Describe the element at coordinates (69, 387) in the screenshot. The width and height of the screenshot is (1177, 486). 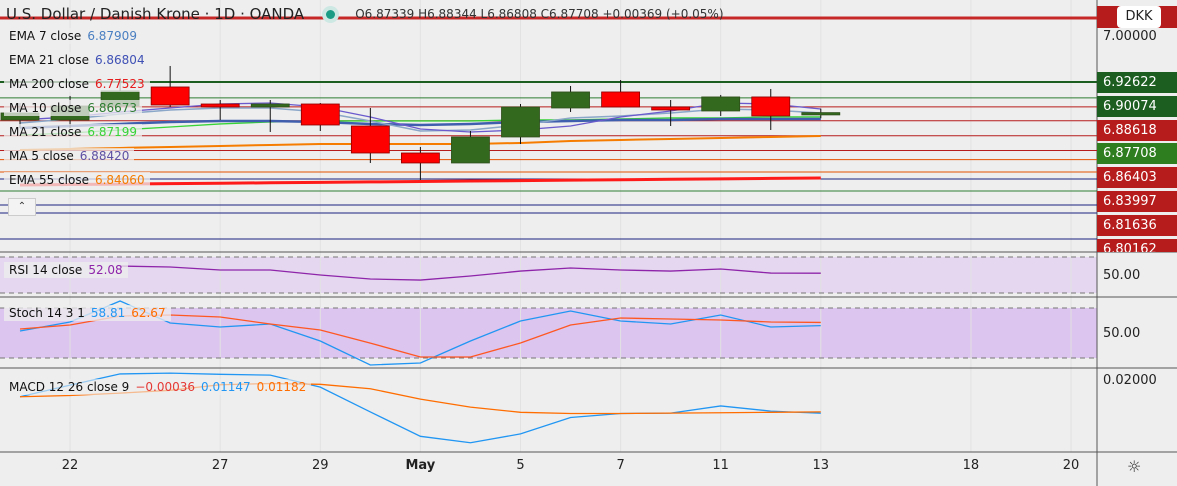
I see `macd-label: MACD 12 26 close 9` at that location.